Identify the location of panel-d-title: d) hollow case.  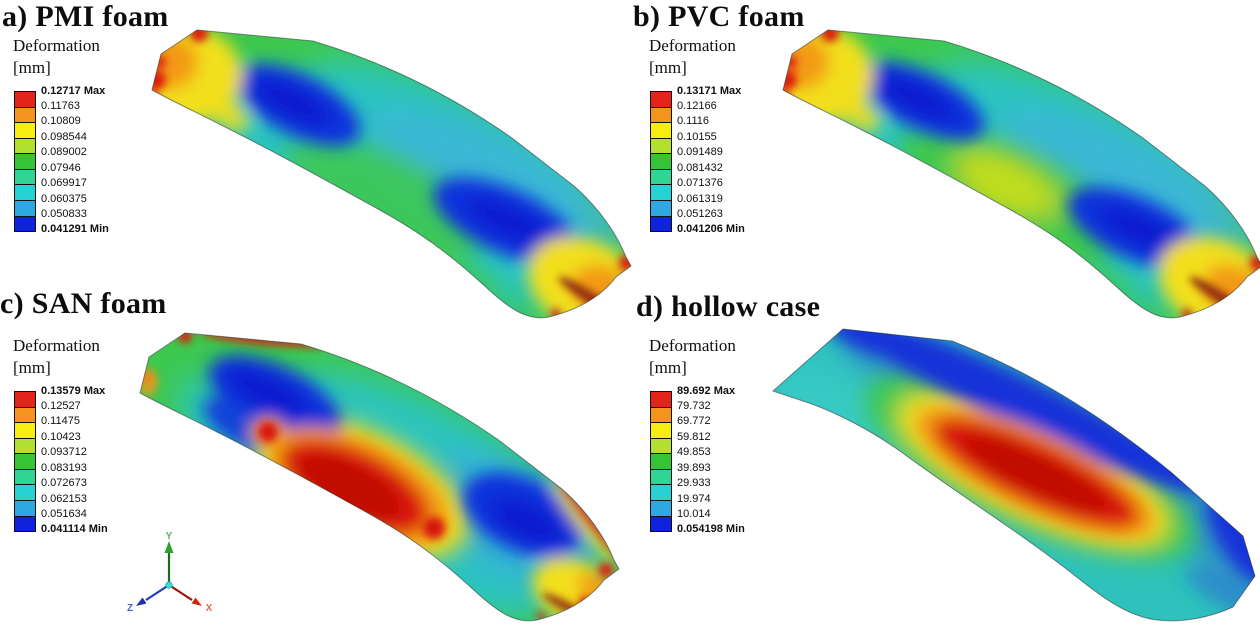
(728, 306).